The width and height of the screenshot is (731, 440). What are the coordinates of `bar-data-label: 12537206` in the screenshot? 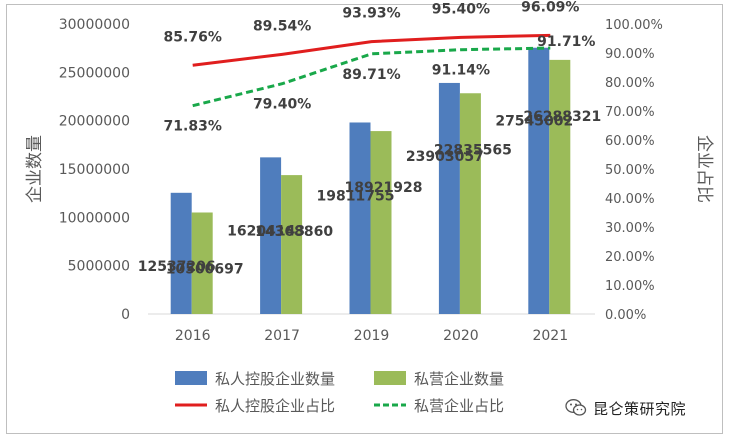 It's located at (177, 267).